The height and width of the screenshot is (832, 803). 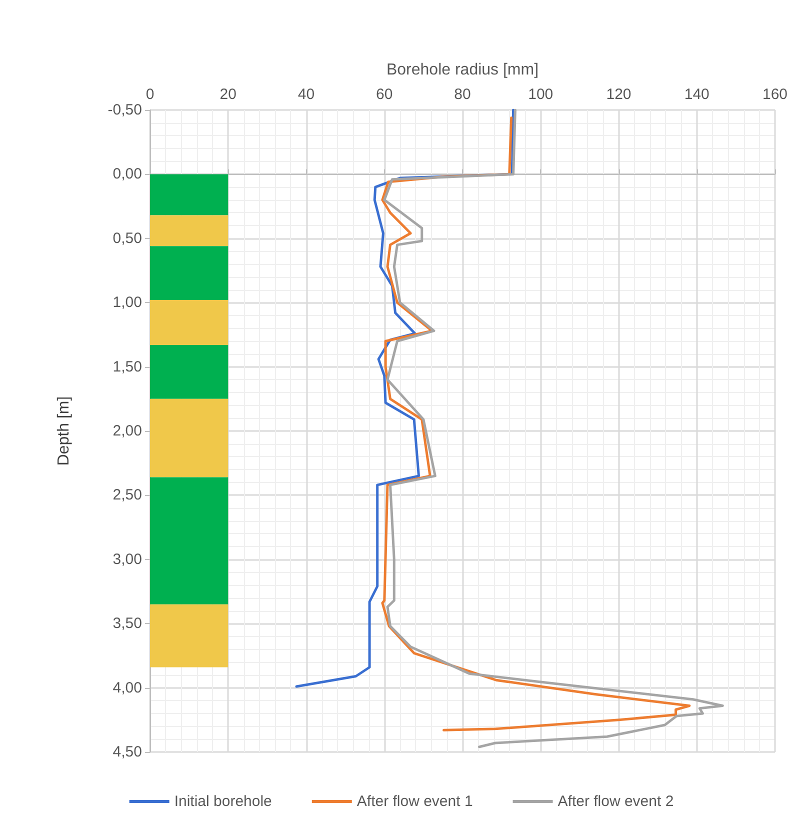 I want to click on x-axis-title: Borehole radius [mm], so click(x=462, y=70).